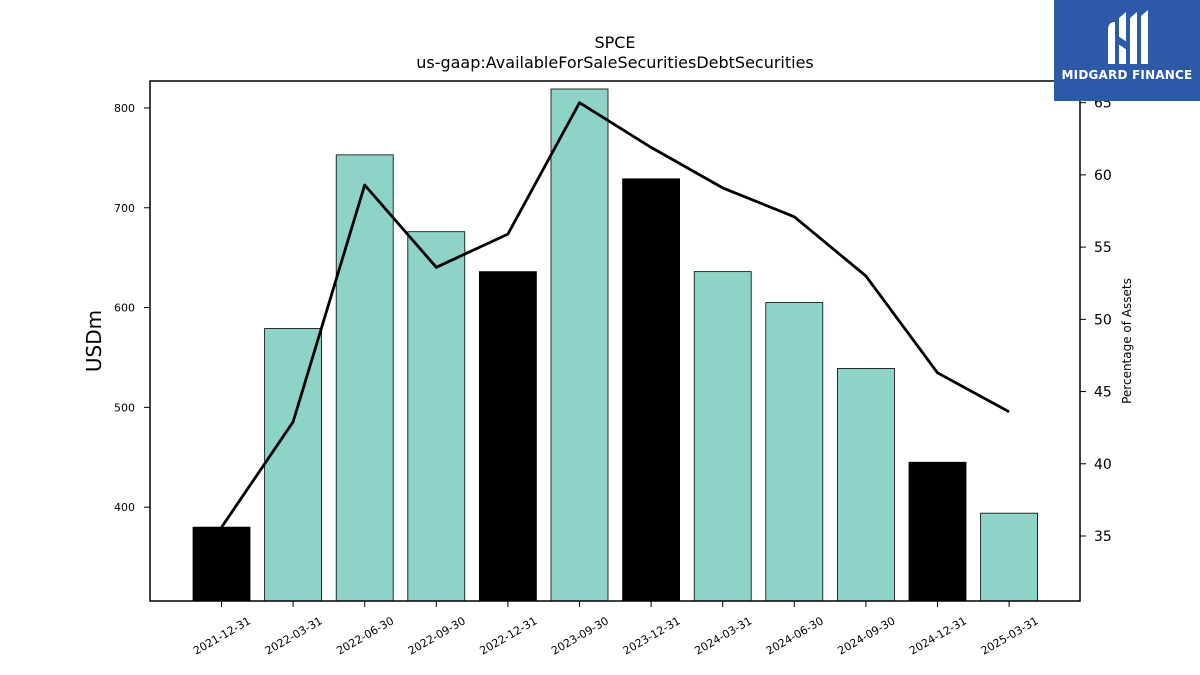 This screenshot has height=675, width=1200. I want to click on logo-text: MIDGARD FINANCE, so click(1127, 75).